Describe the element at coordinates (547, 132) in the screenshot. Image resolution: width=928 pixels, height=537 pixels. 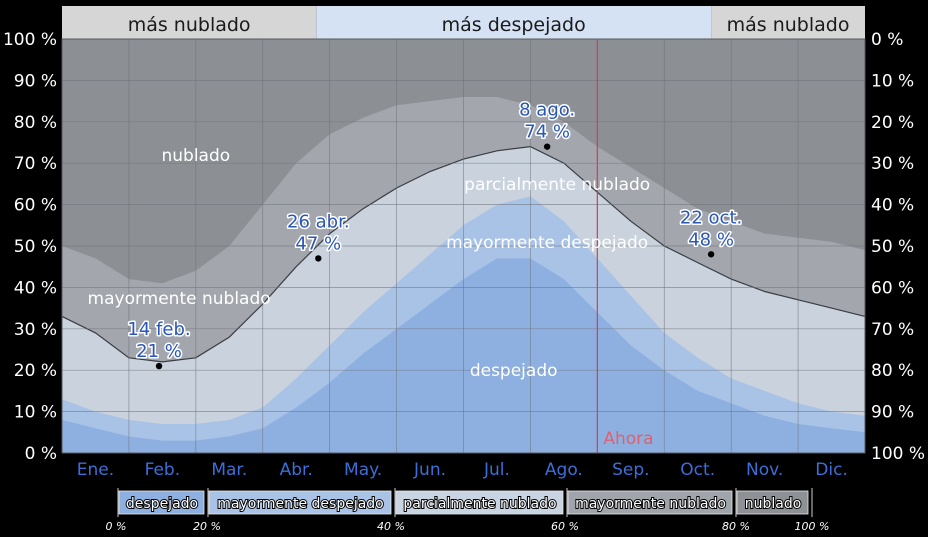
I see `annotation-value: 74 %` at that location.